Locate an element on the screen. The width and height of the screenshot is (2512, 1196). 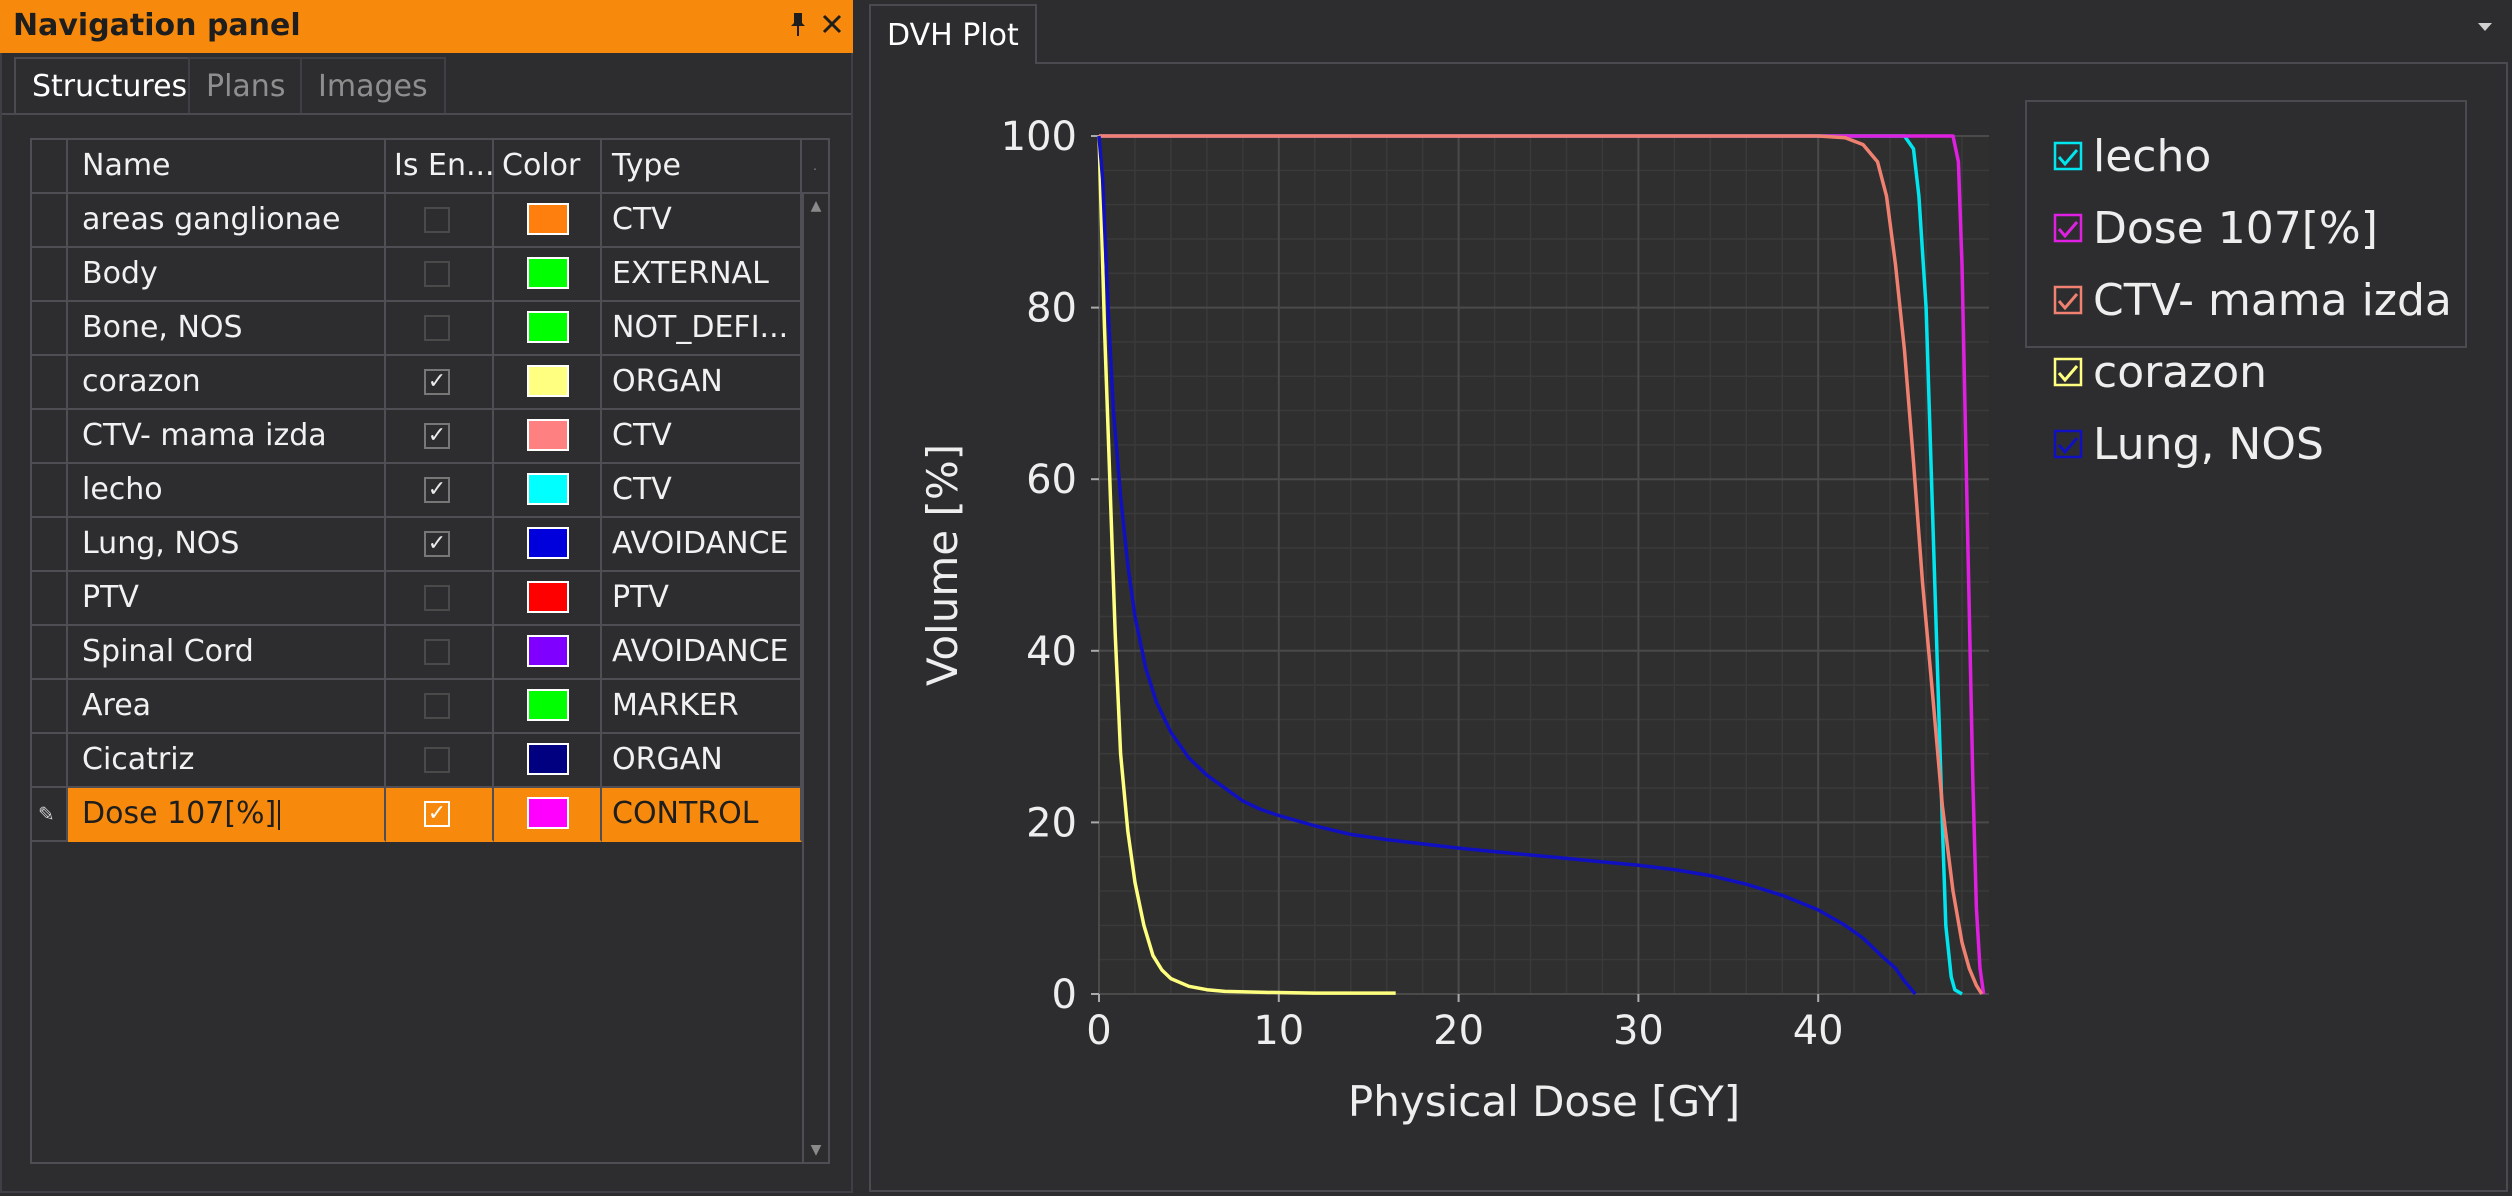
table-row: CTV- mama izda ✓ CTV is located at coordinates (430, 437).